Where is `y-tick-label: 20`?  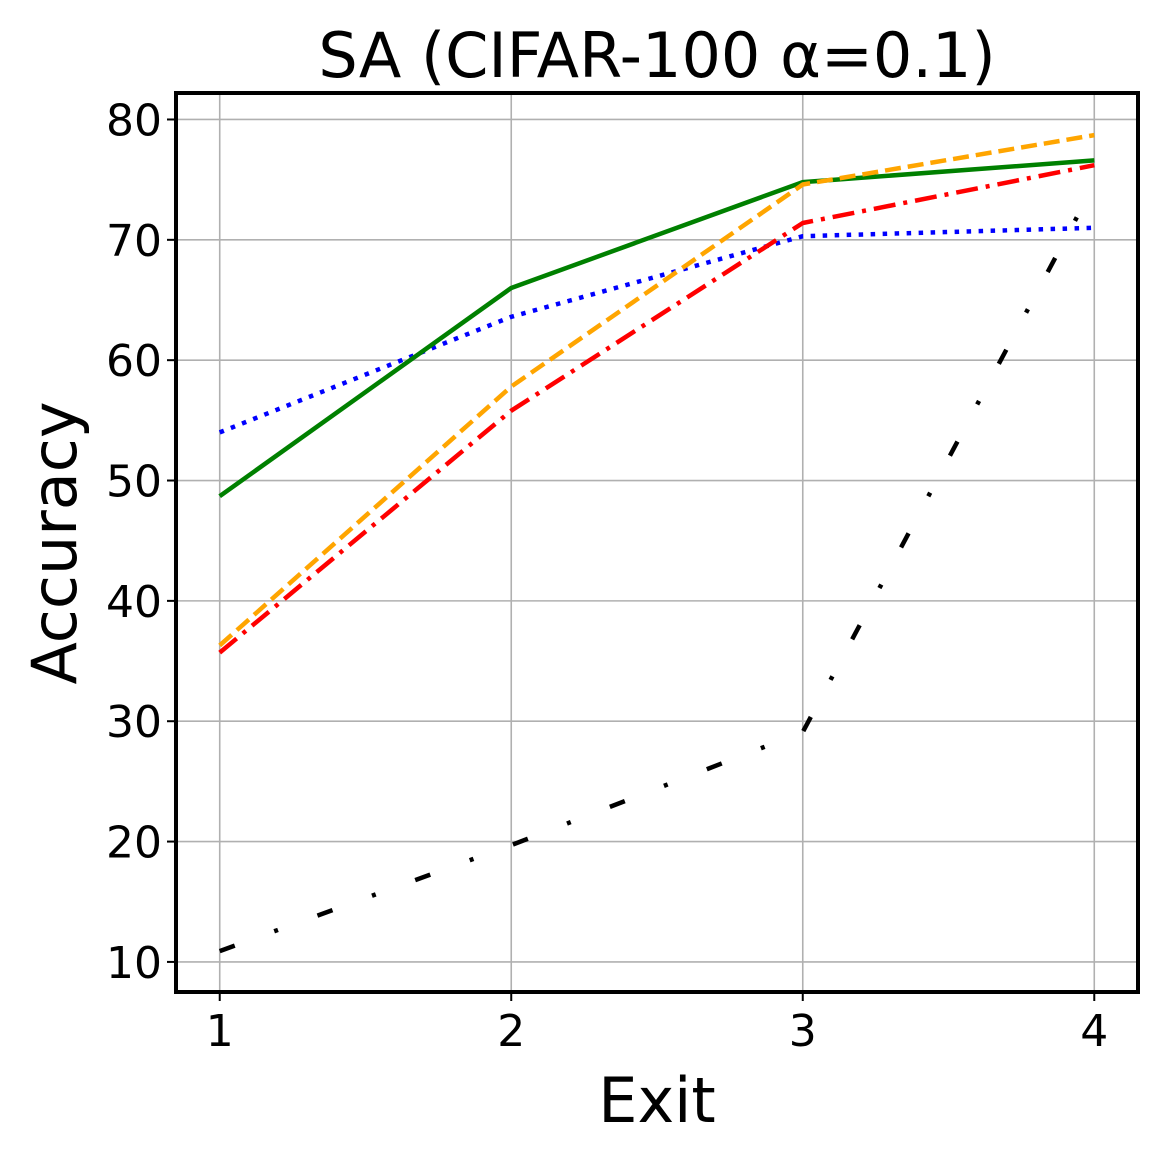 y-tick-label: 20 is located at coordinates (134, 843).